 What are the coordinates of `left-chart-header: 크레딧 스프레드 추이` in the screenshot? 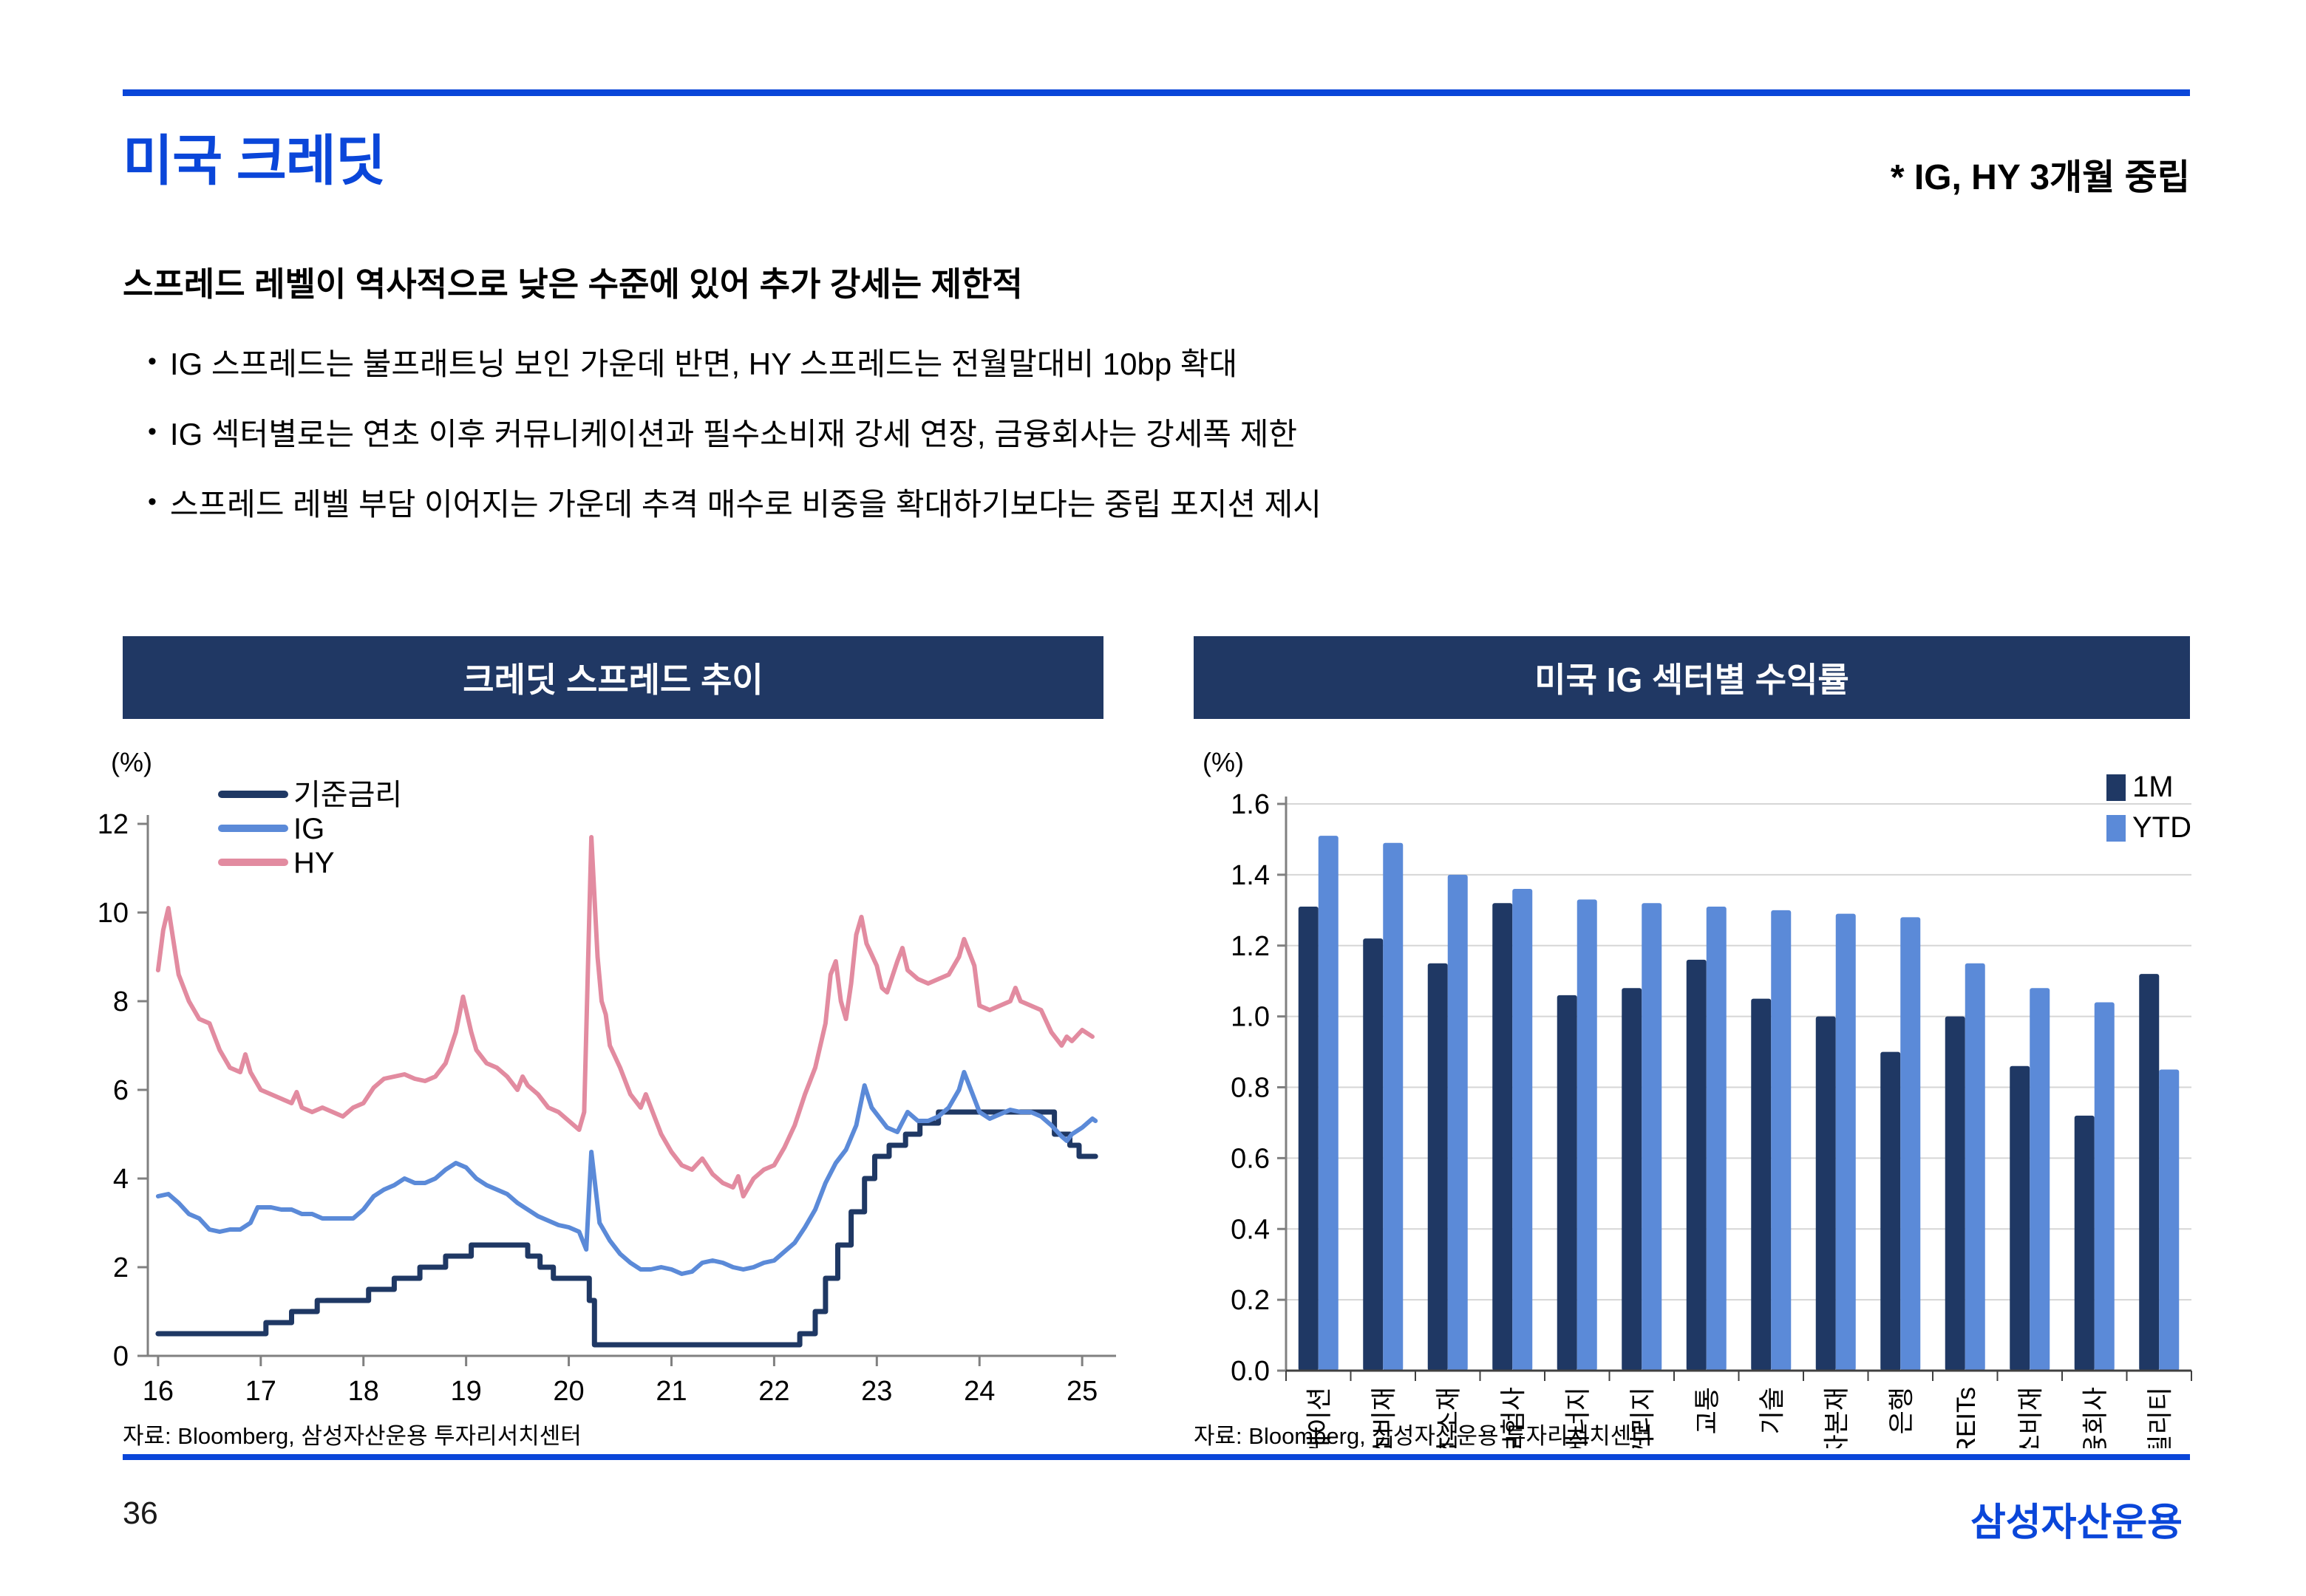 It's located at (613, 677).